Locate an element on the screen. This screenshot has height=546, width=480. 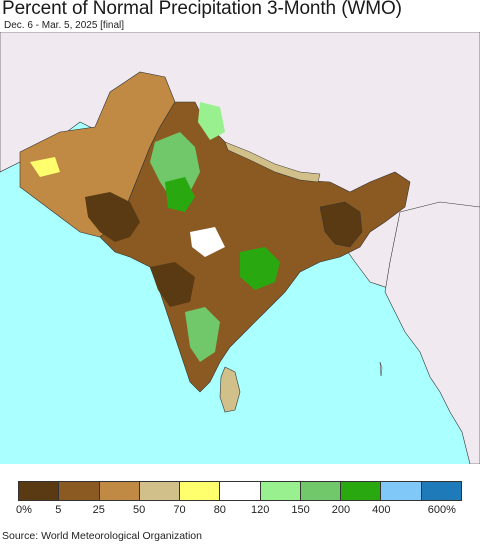
zone-dark-west is located at coordinates (112, 217).